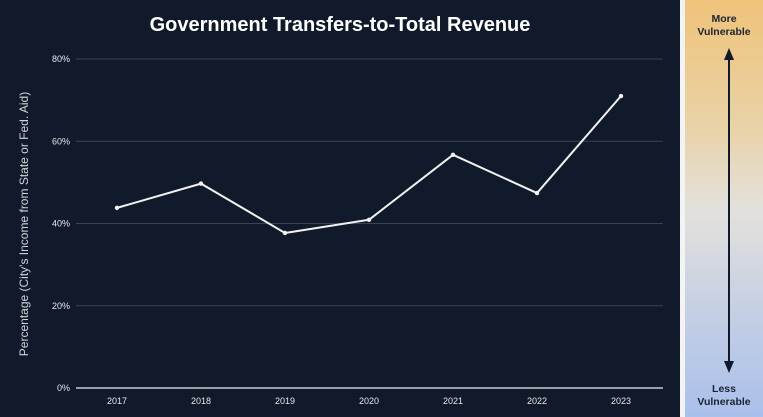 The image size is (763, 417). Describe the element at coordinates (285, 401) in the screenshot. I see `x-tick-label: 2019` at that location.